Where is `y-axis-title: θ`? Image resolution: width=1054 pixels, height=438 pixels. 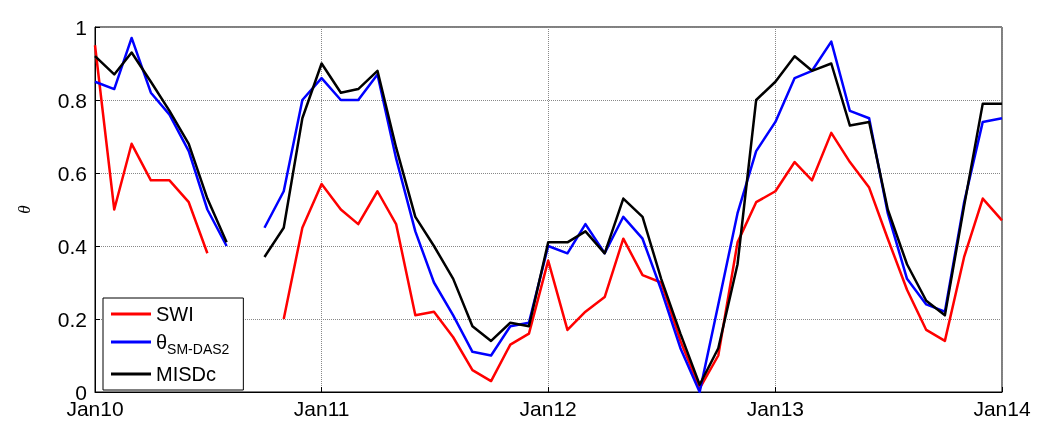
y-axis-title: θ is located at coordinates (24, 209).